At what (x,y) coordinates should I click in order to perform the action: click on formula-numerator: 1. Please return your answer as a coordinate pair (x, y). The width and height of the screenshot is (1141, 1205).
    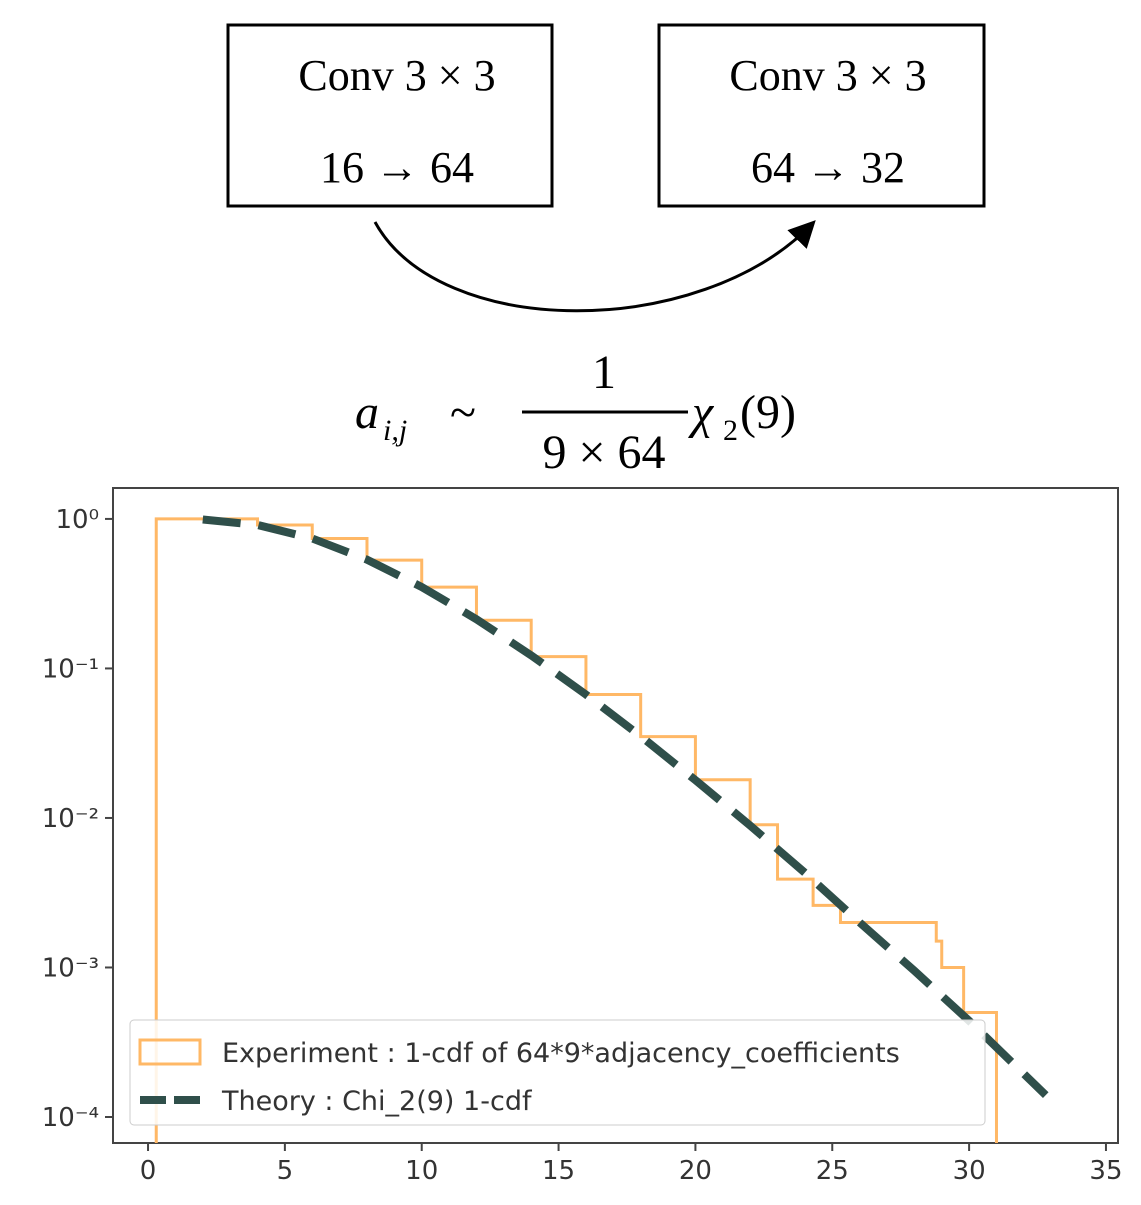
    Looking at the image, I should click on (604, 372).